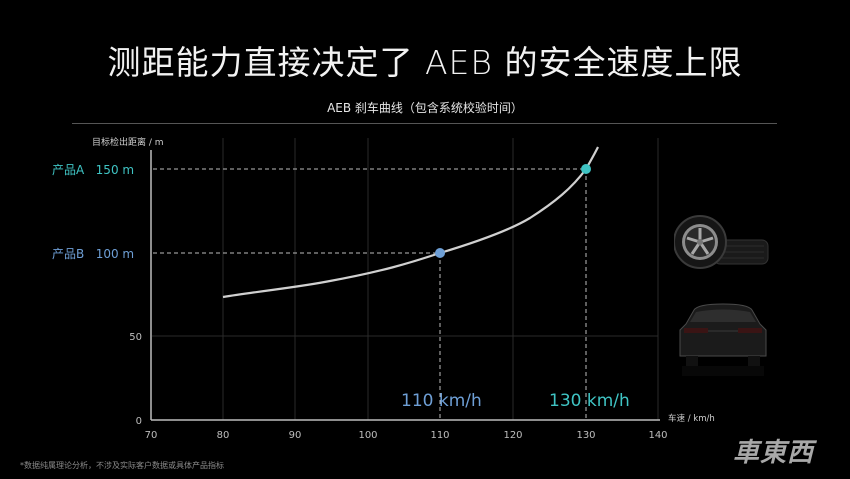 This screenshot has height=479, width=850. Describe the element at coordinates (68, 170) in the screenshot. I see `product-a-label: 产品A` at that location.